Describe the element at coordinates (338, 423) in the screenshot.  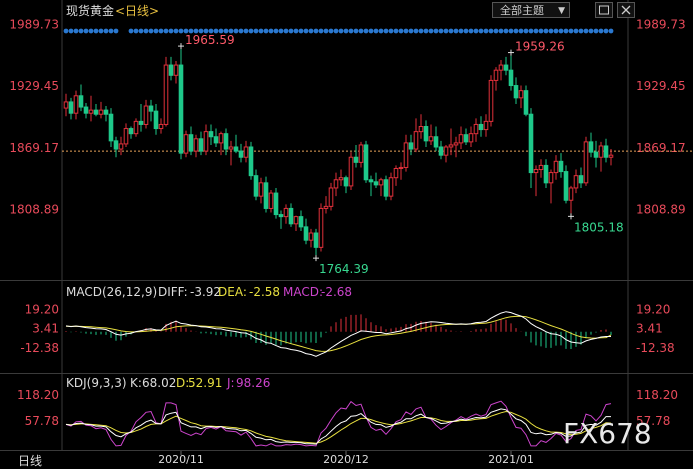
I see `j-line` at that location.